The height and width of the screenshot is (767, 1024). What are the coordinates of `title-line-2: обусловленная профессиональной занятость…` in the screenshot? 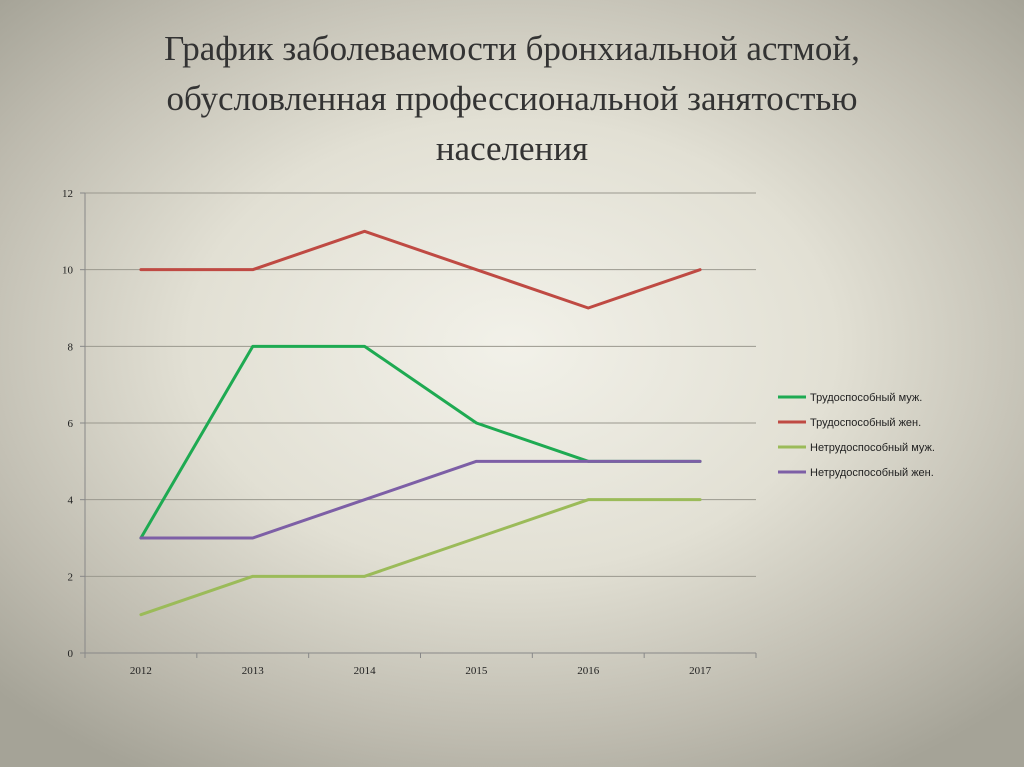 It's located at (512, 98).